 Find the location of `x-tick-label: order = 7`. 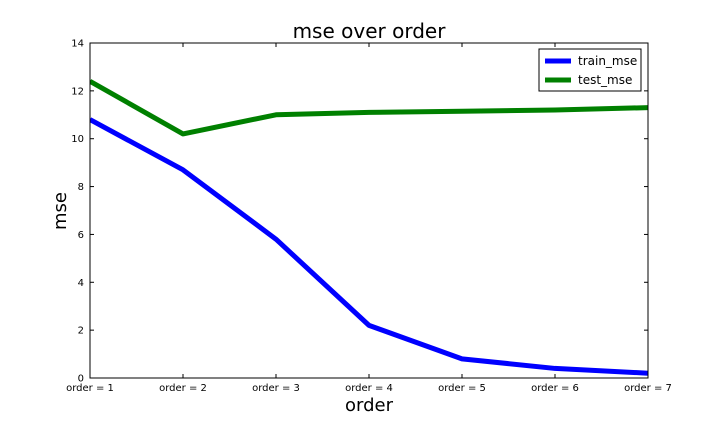

x-tick-label: order = 7 is located at coordinates (648, 388).